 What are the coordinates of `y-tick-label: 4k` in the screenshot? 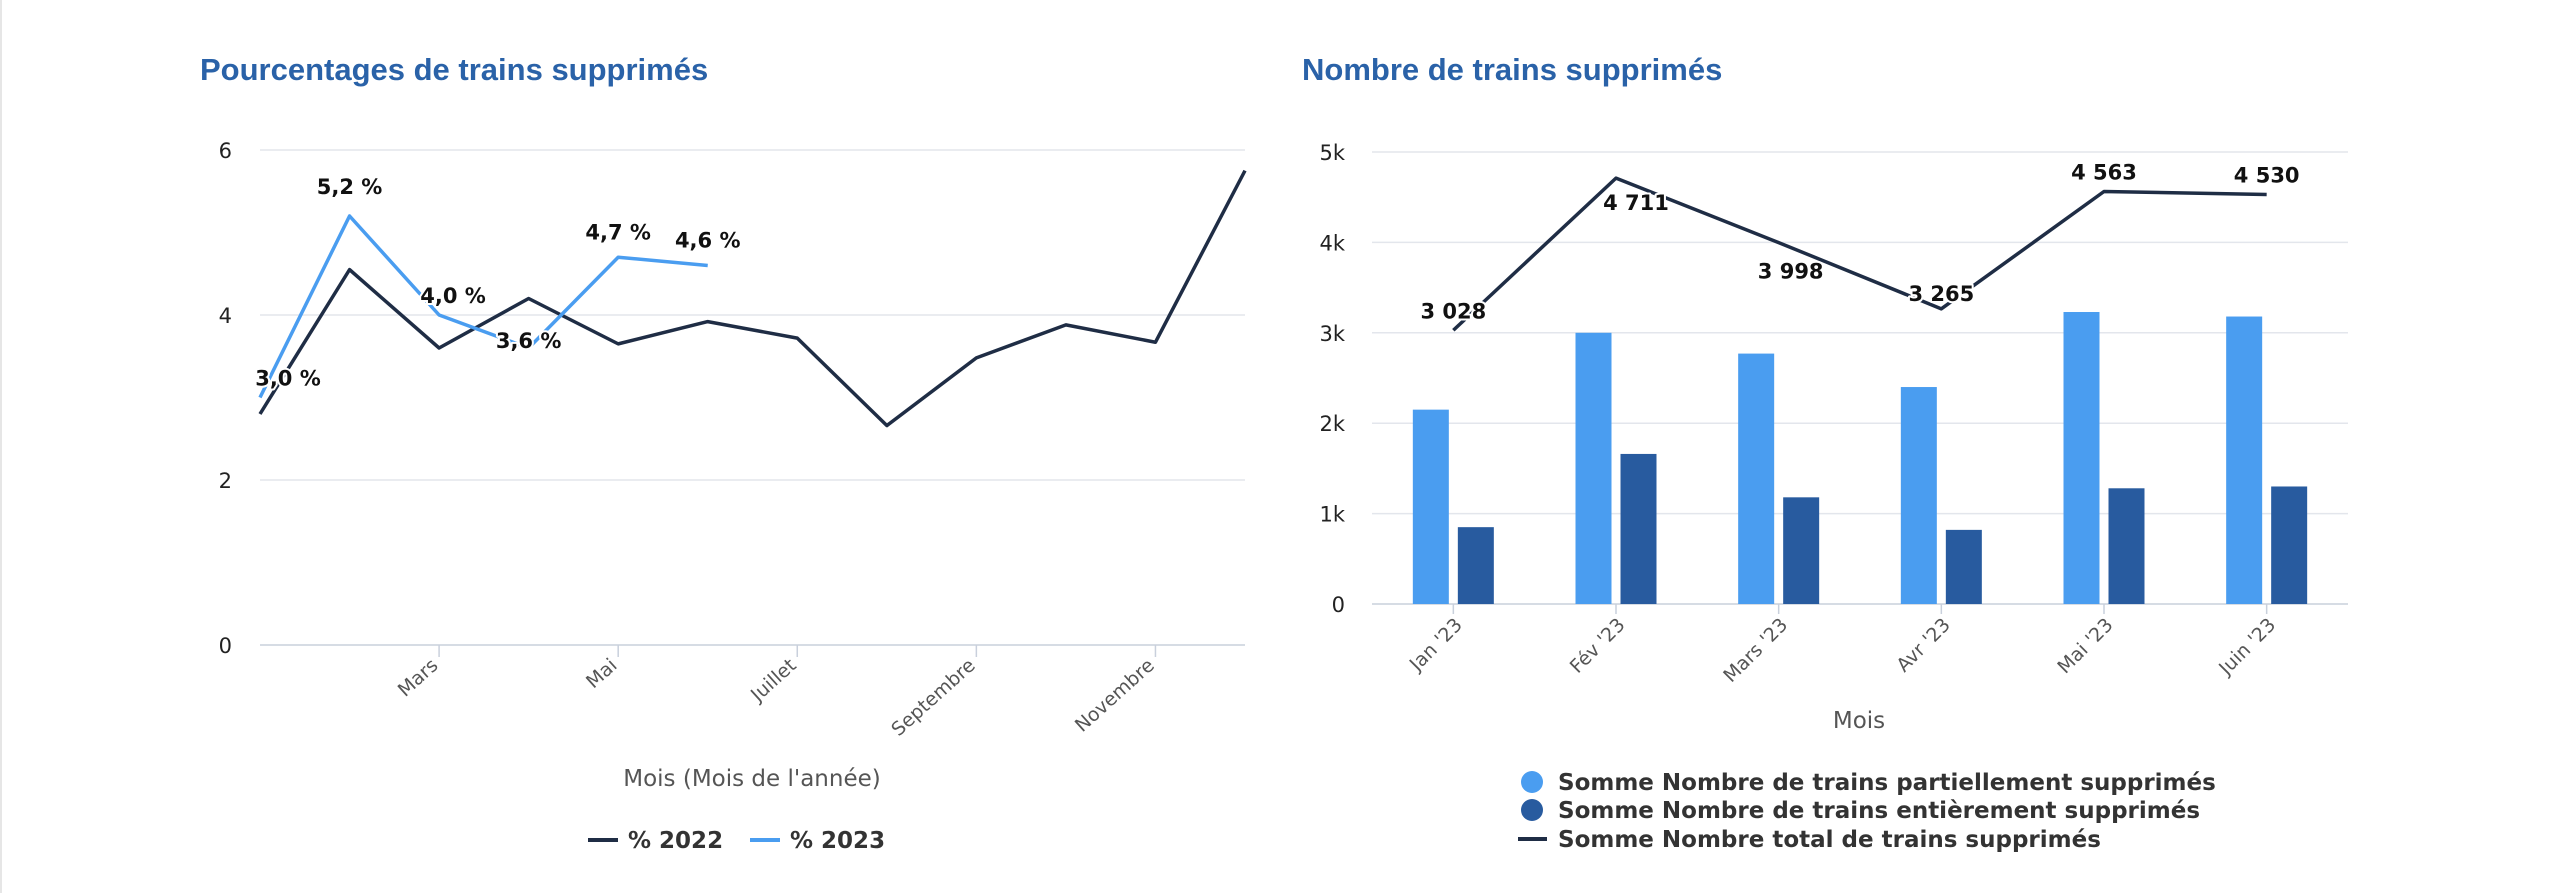 It's located at (1332, 243).